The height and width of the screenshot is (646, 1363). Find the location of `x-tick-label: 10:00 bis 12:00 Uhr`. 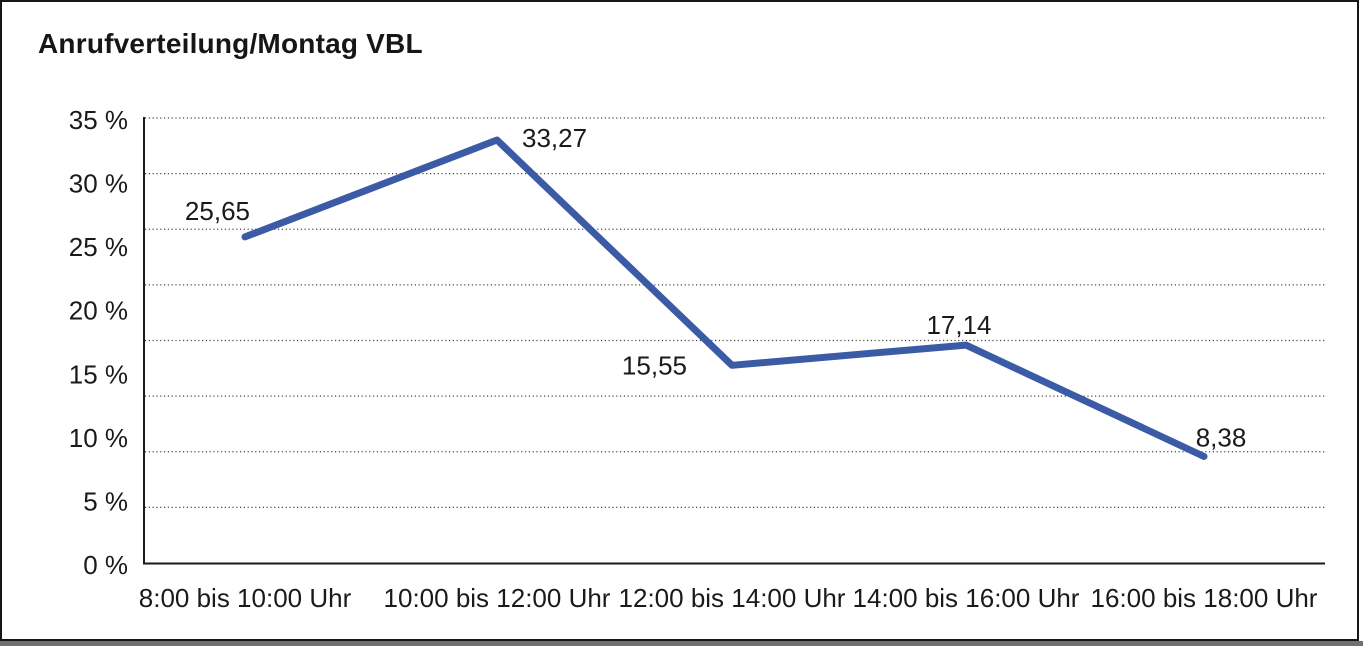

x-tick-label: 10:00 bis 12:00 Uhr is located at coordinates (497, 598).